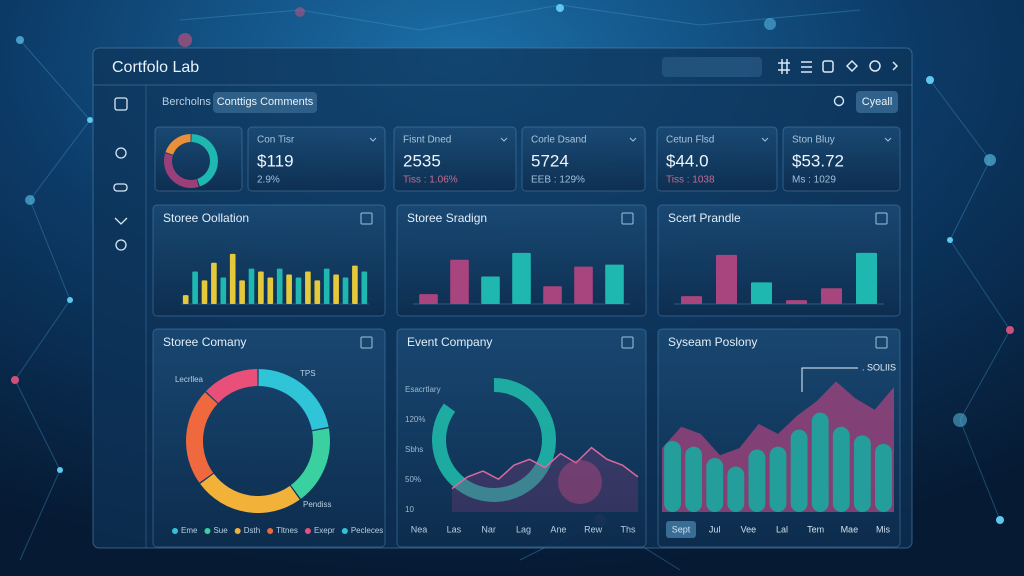 This screenshot has height=576, width=1024. What do you see at coordinates (550, 160) in the screenshot?
I see `kpi-value: 5724` at bounding box center [550, 160].